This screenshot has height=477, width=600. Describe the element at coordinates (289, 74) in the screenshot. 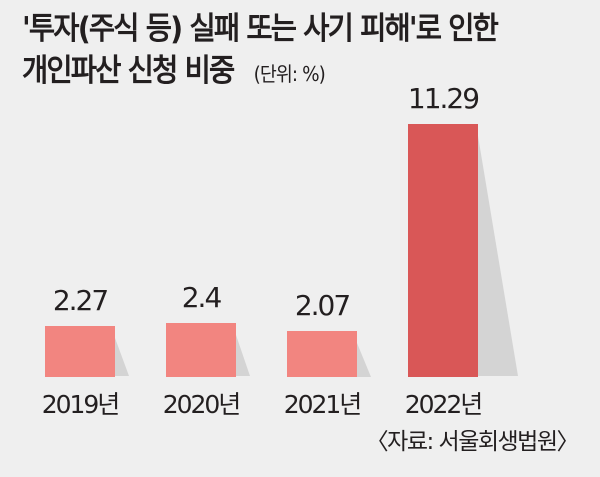

I see `unit-label: (단위: %)` at that location.